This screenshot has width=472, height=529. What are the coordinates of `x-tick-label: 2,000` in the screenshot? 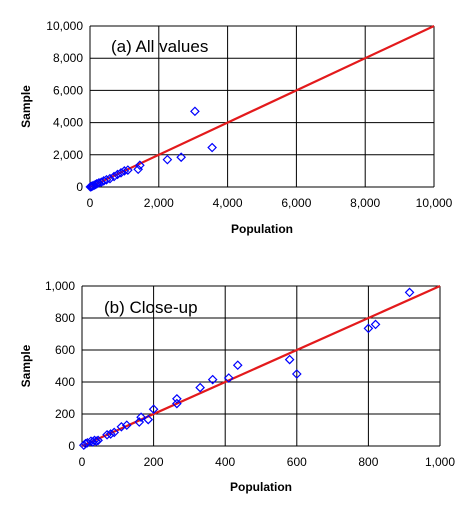 It's located at (159, 203).